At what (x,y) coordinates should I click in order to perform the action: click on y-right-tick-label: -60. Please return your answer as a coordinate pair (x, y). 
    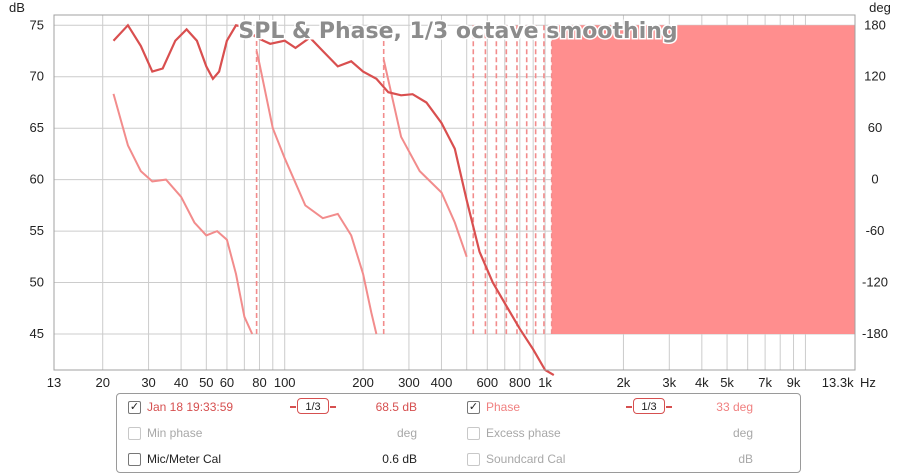
    Looking at the image, I should click on (875, 230).